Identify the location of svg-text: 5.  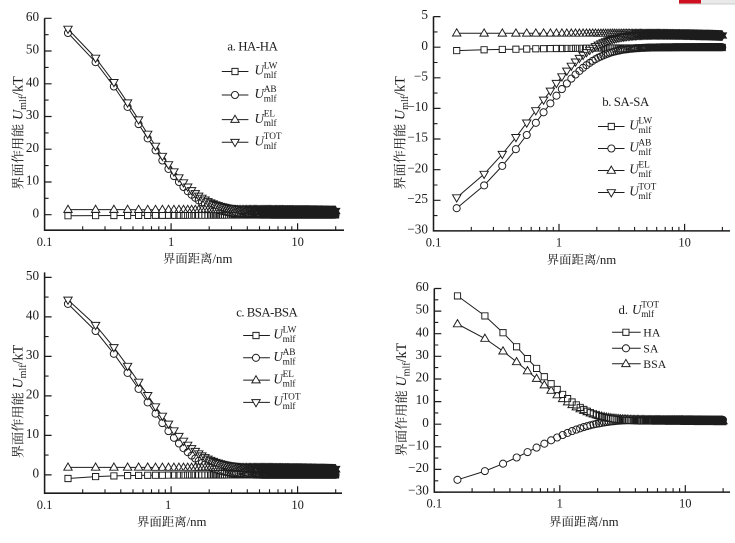
(424, 14).